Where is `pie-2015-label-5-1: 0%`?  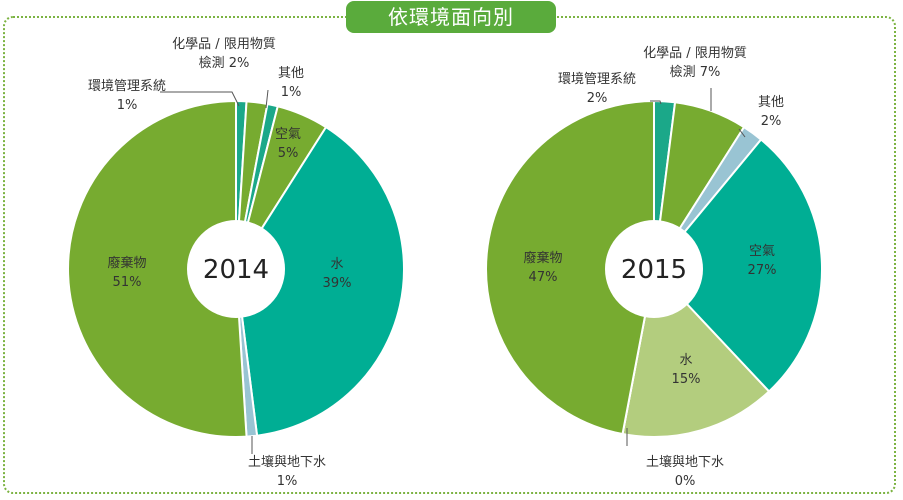 pie-2015-label-5-1: 0% is located at coordinates (685, 481).